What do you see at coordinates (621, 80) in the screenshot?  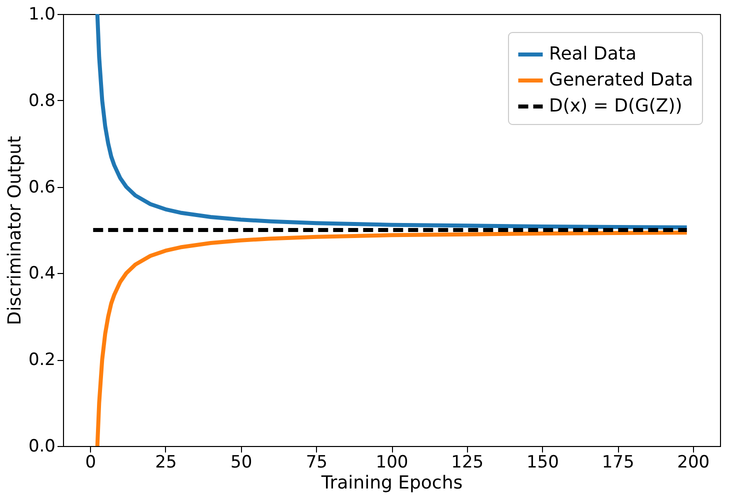 I see `legend-label: Generated Data` at bounding box center [621, 80].